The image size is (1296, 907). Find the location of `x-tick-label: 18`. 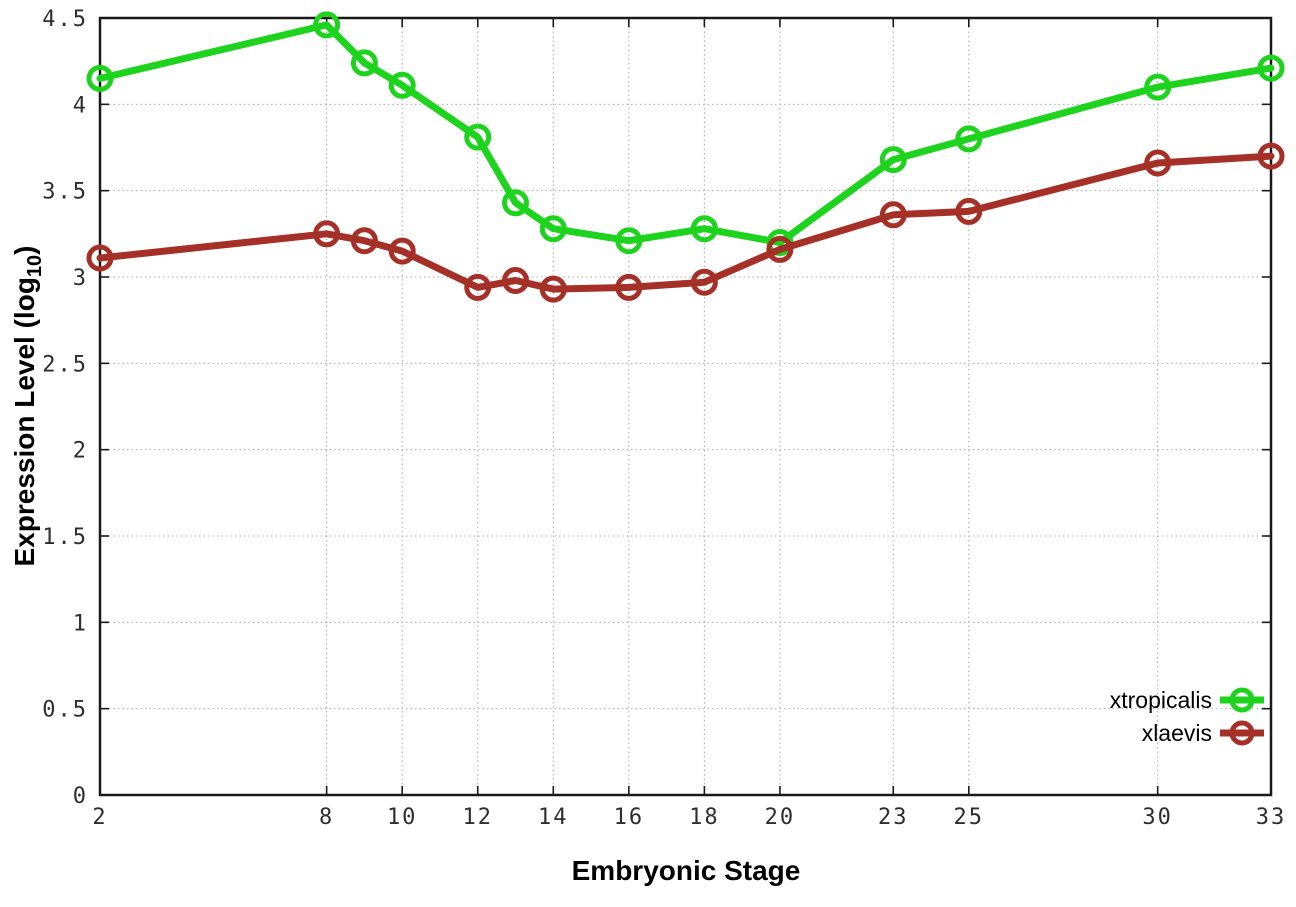

x-tick-label: 18 is located at coordinates (704, 817).